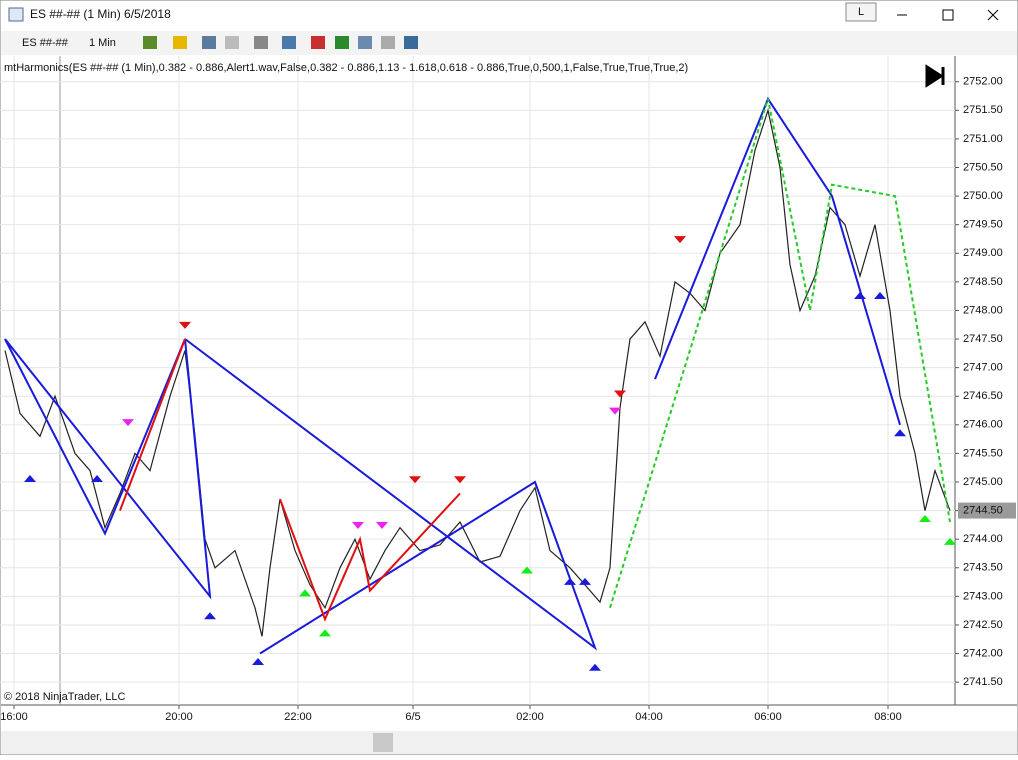 The image size is (1018, 760). What do you see at coordinates (509, 43) in the screenshot?
I see `toolbar` at bounding box center [509, 43].